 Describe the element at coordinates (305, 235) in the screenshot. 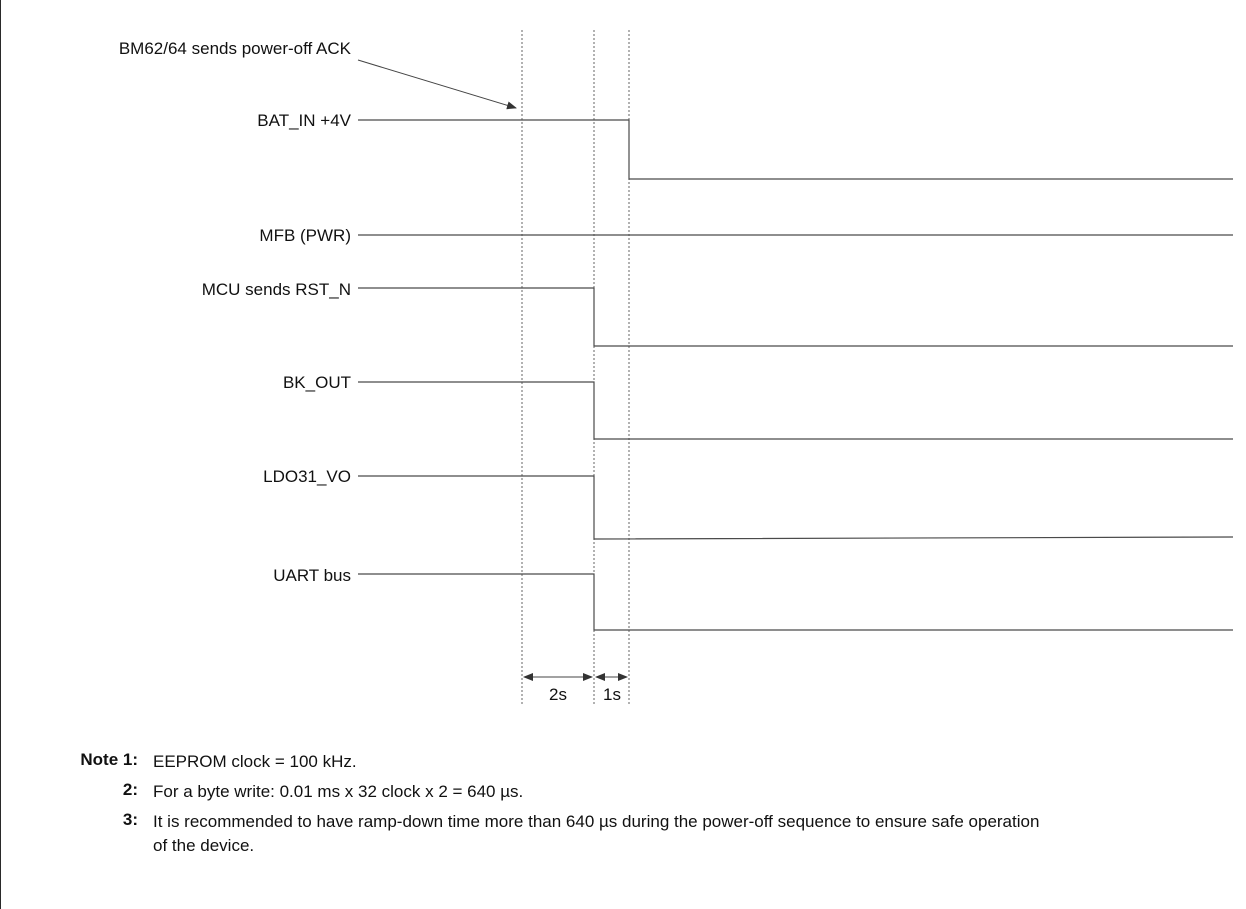

I see `signal-label-mfb: MFB (PWR)` at that location.